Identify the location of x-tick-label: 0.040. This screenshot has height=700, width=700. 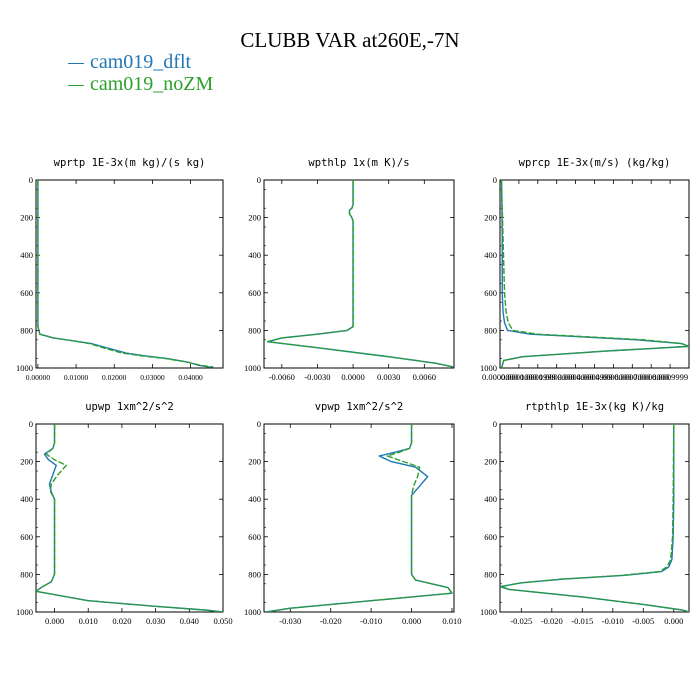
(189, 621).